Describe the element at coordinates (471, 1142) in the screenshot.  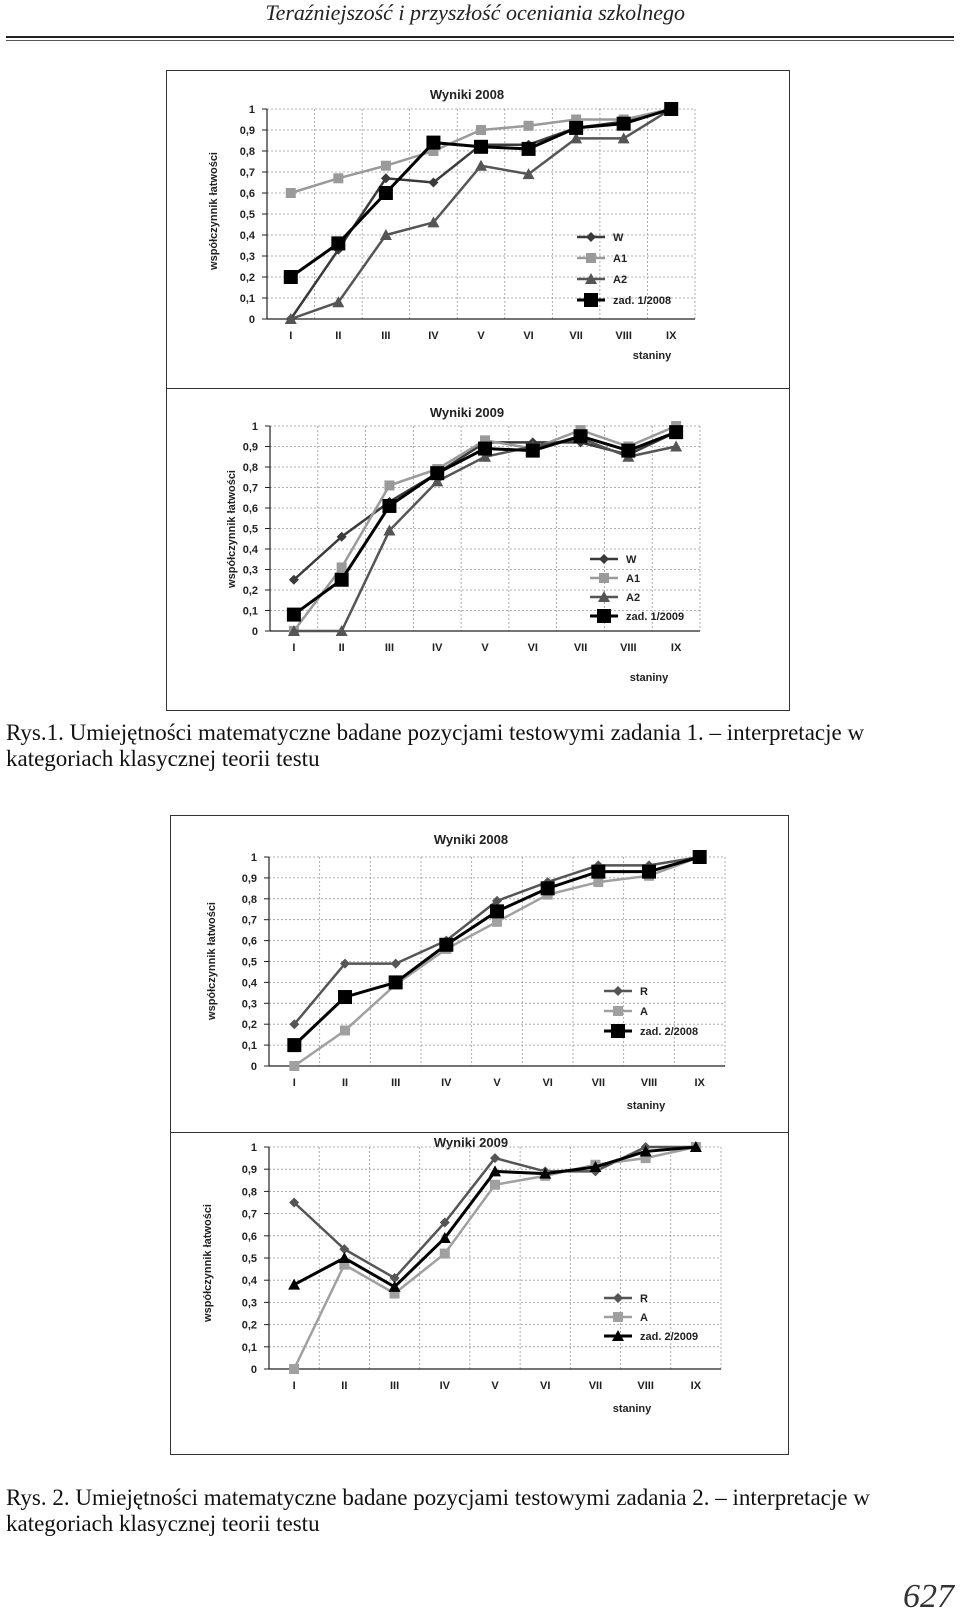
I see `chart-title: Wyniki 2009` at that location.